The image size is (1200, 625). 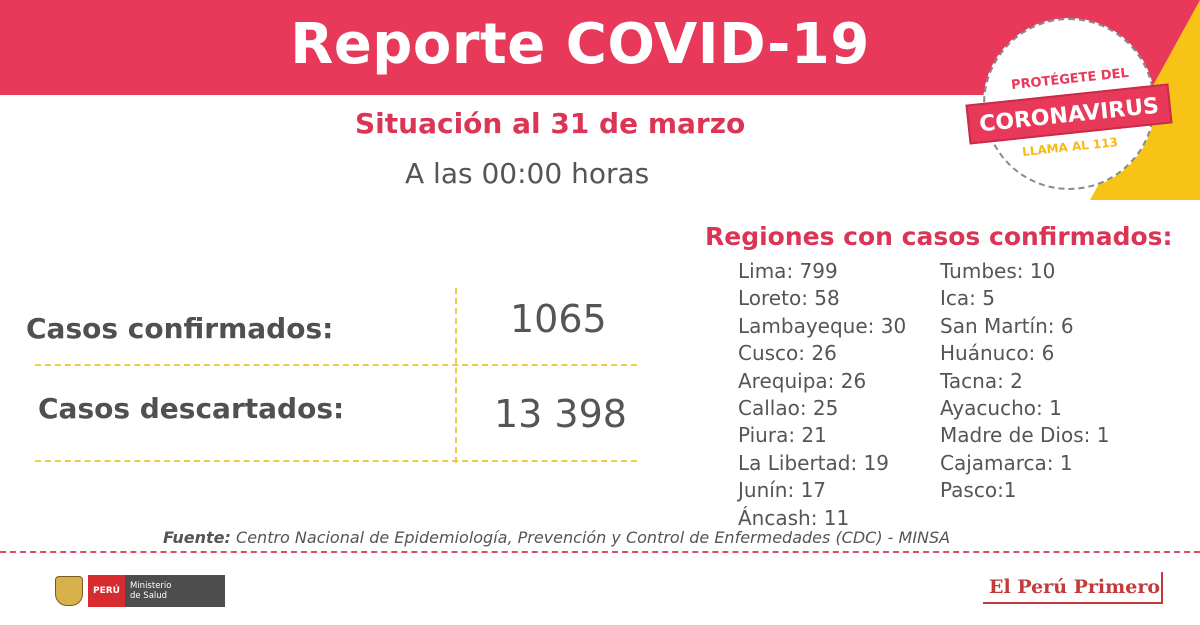 I want to click on ministry-line-1: Ministerio, so click(x=150, y=586).